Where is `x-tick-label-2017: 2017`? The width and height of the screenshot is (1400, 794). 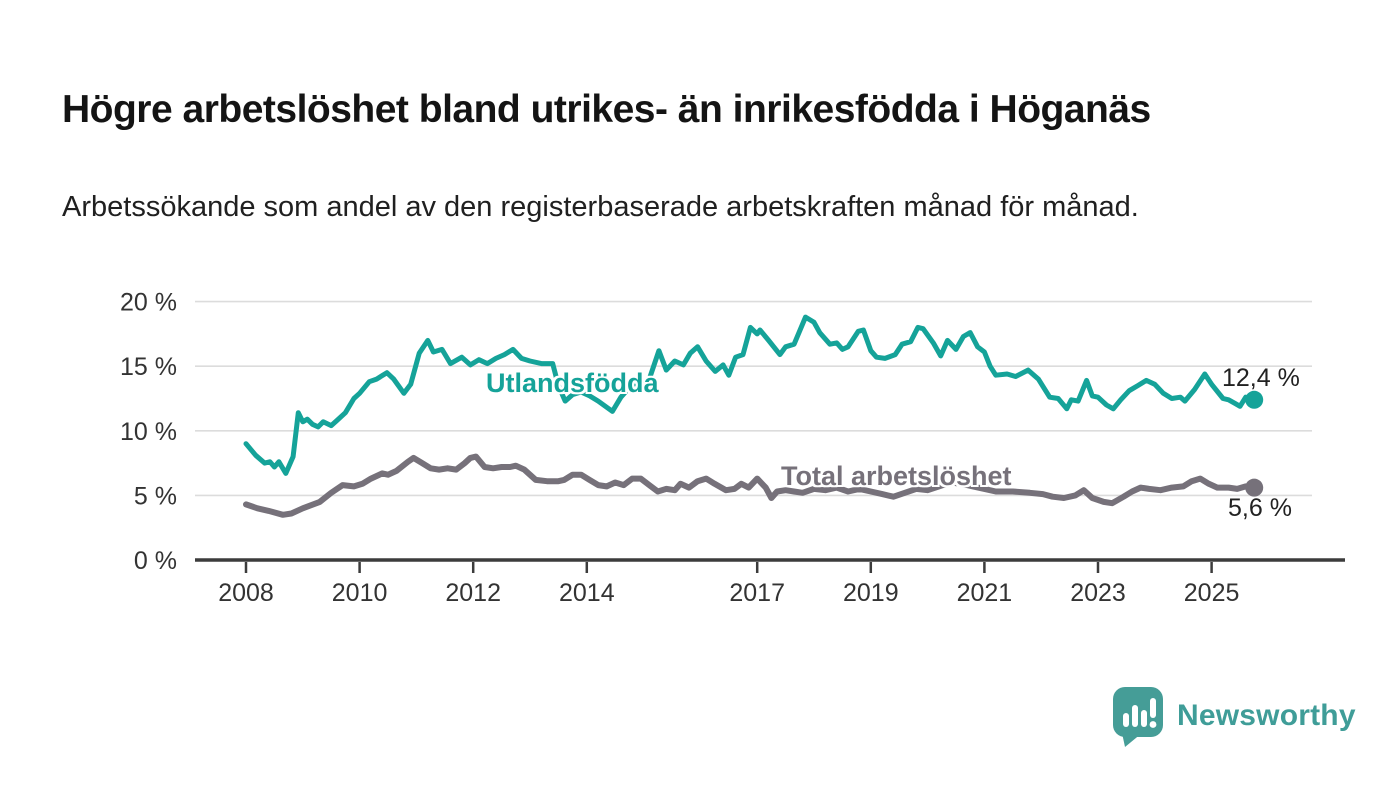 x-tick-label-2017: 2017 is located at coordinates (757, 593).